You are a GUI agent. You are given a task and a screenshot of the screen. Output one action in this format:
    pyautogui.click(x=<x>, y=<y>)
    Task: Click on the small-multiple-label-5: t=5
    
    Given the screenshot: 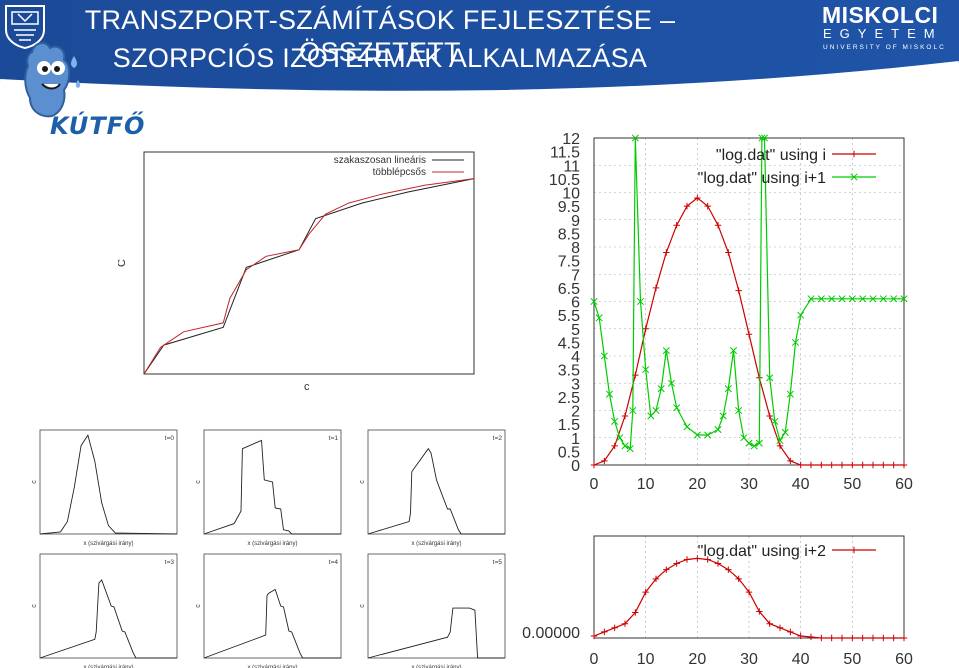 What is the action you would take?
    pyautogui.click(x=498, y=562)
    